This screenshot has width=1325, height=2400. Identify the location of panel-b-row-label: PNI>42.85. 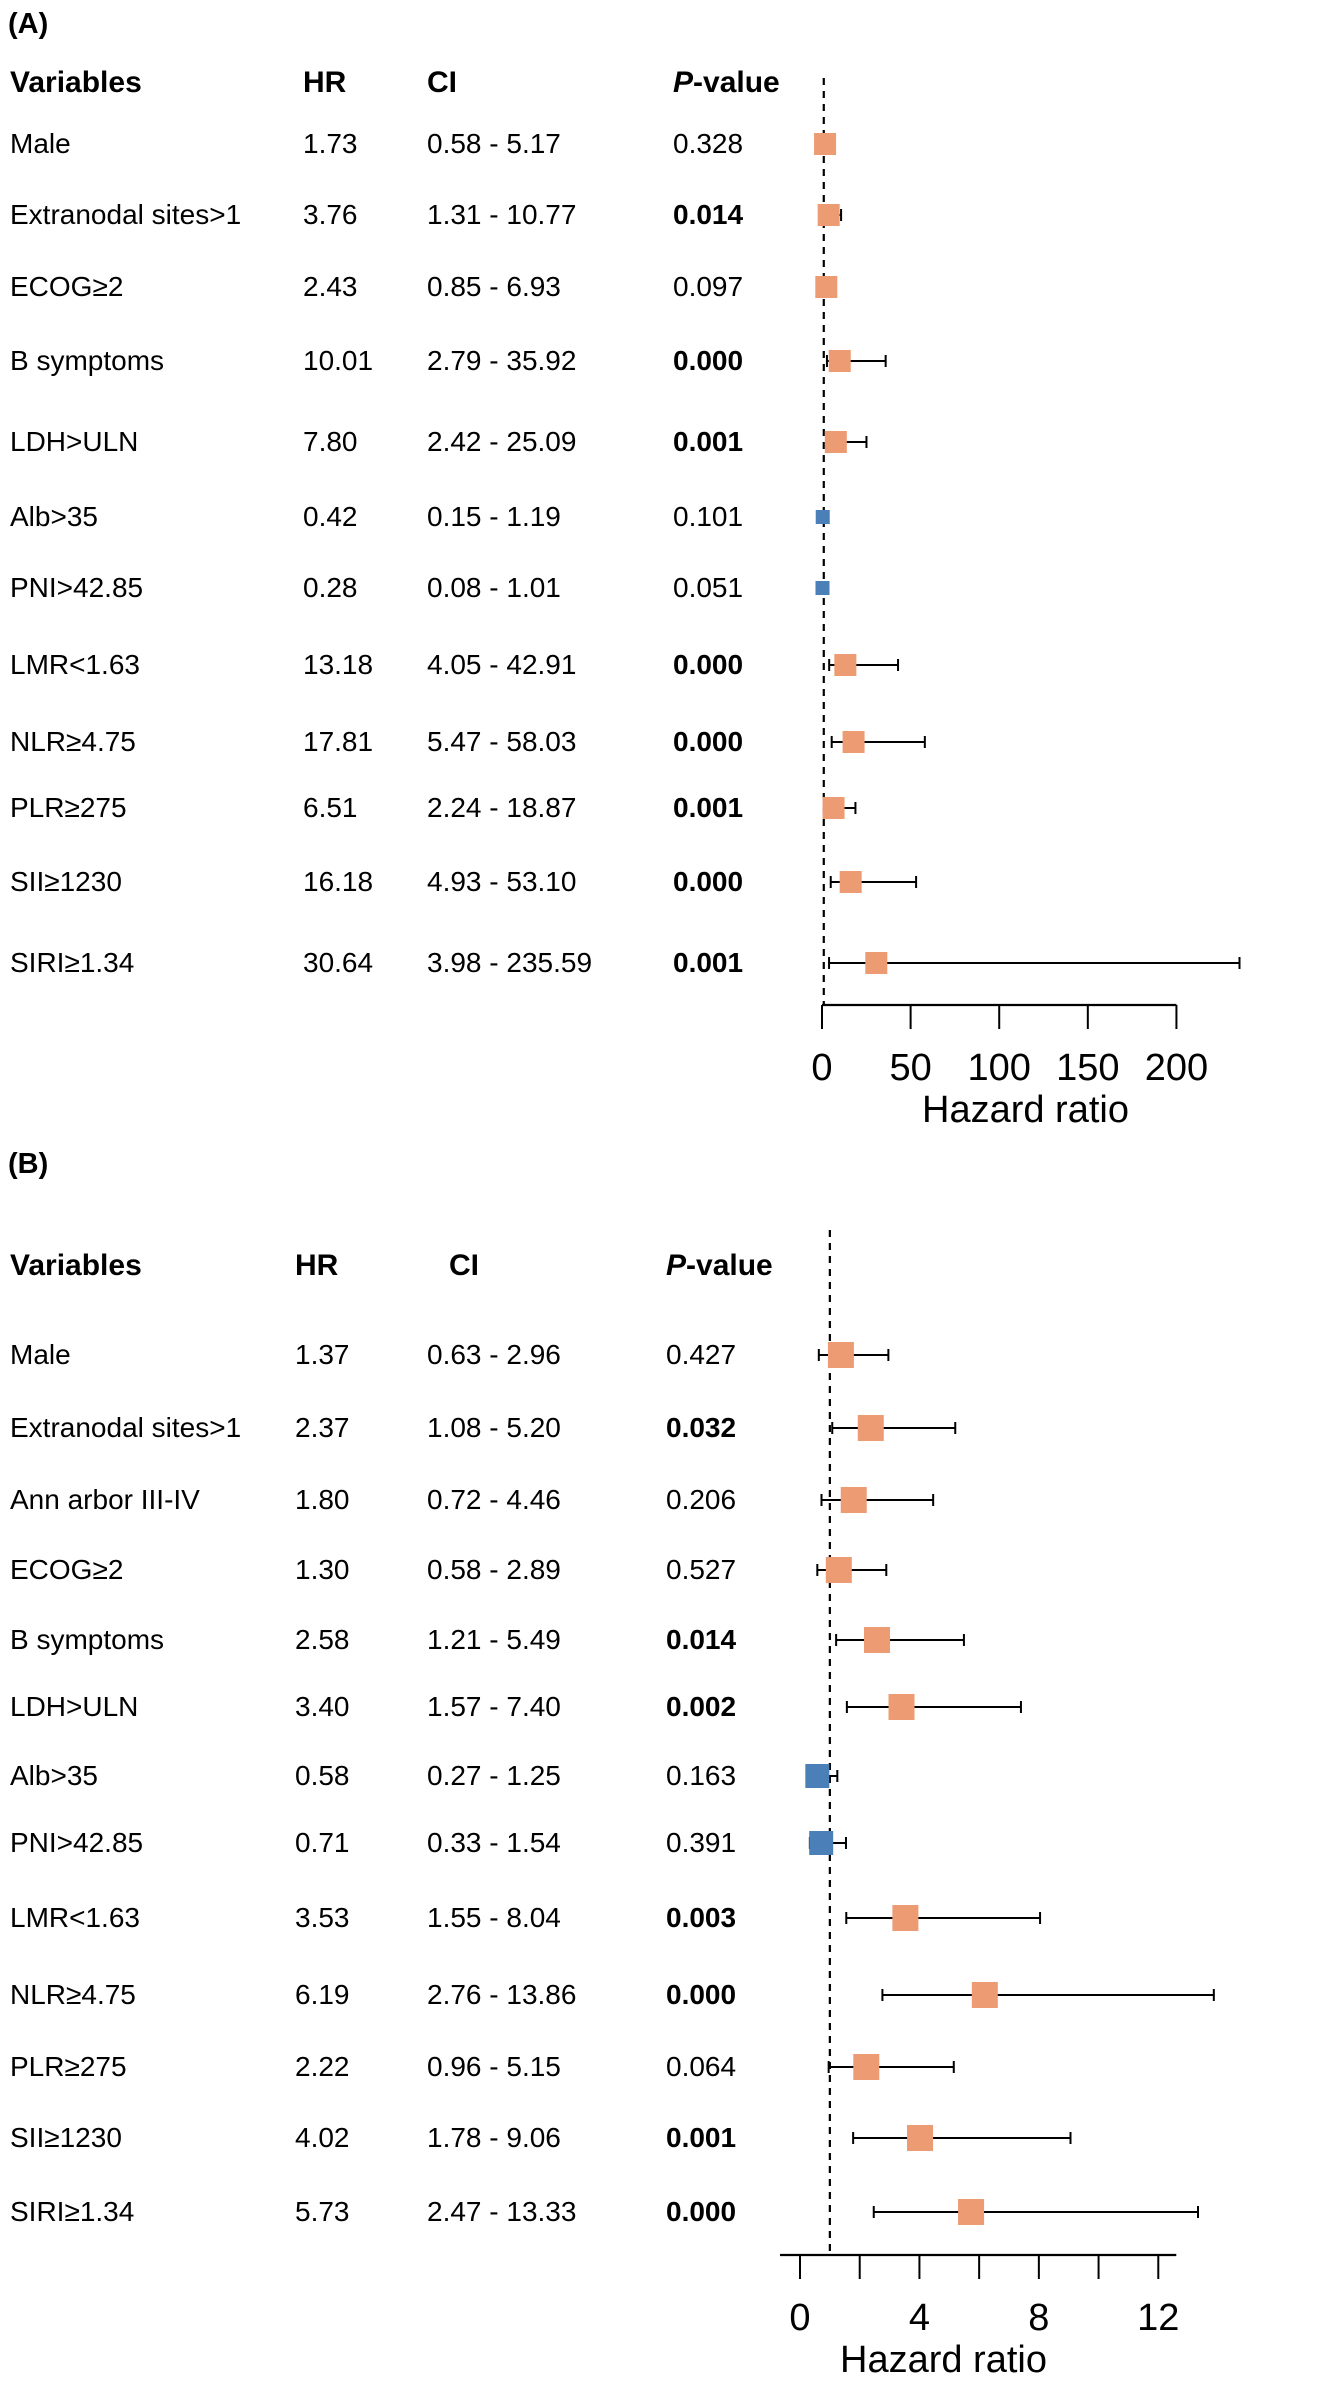
(77, 1842).